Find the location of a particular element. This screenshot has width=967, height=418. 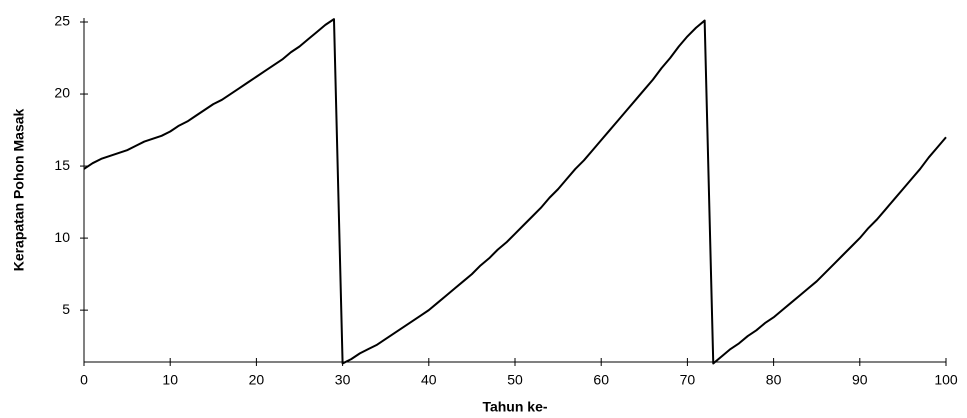

x-tick-label: 80 is located at coordinates (774, 380).